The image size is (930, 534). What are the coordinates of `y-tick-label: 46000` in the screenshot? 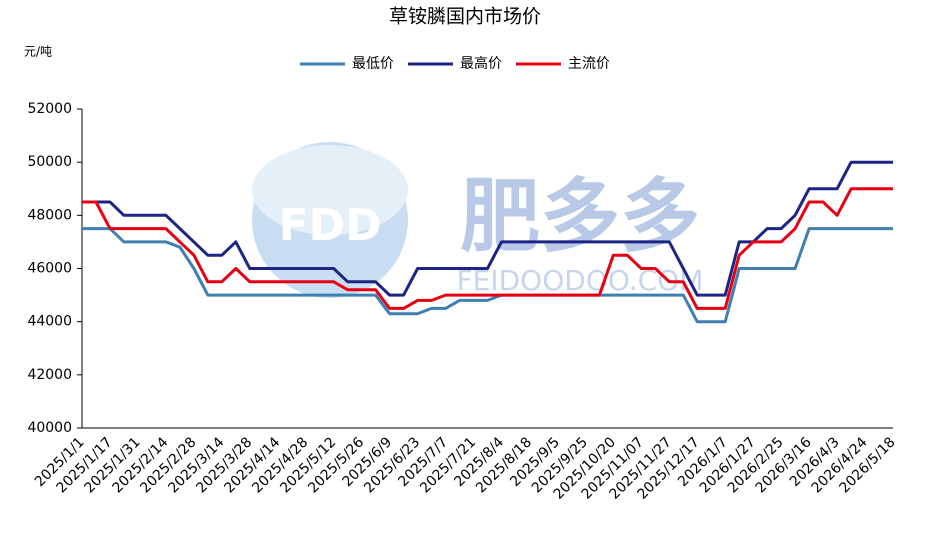 It's located at (49, 269).